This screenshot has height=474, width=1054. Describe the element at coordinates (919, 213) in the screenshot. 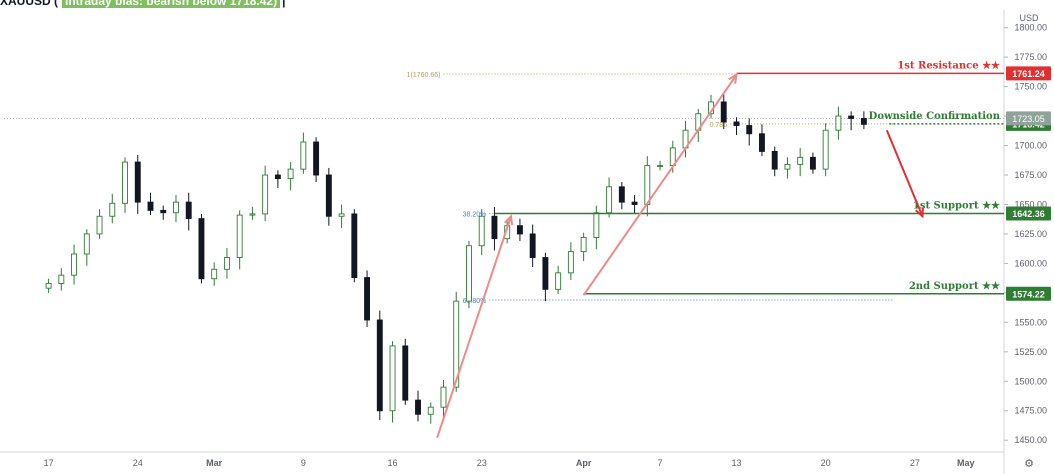

I see `trend-arrow-head` at that location.